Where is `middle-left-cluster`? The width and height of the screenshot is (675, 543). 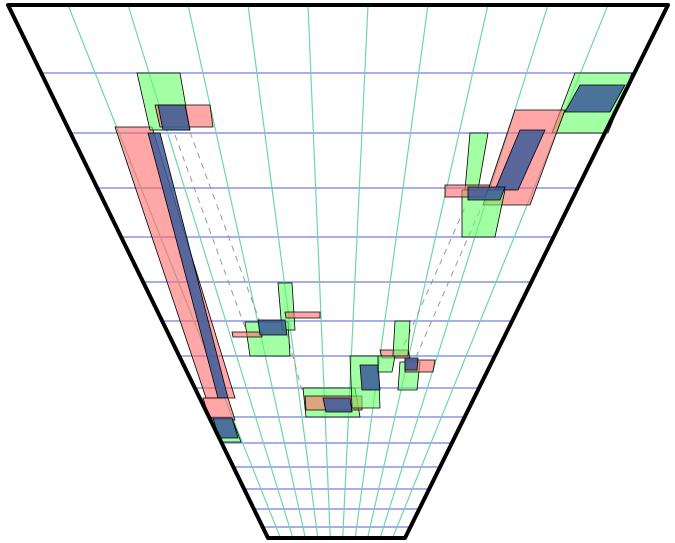
middle-left-cluster is located at coordinates (276, 319).